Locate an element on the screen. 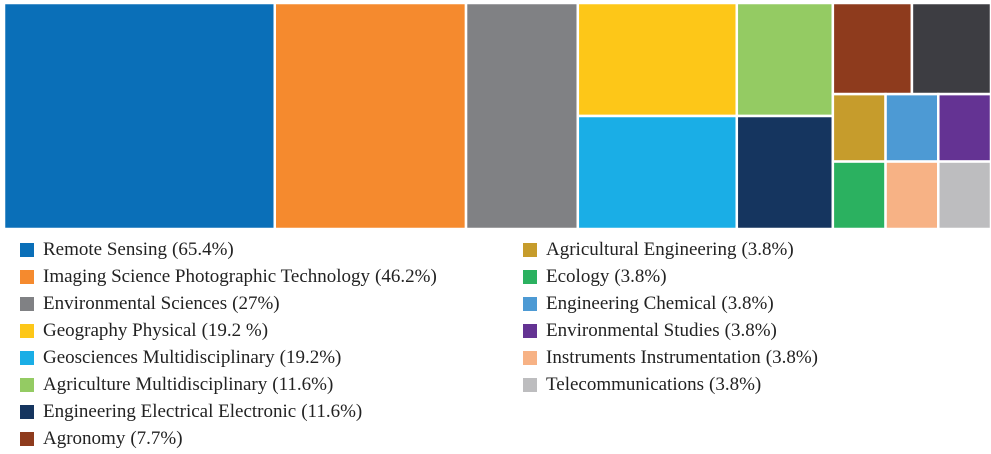  legend-label: Instruments Instrumentation (3.8%) is located at coordinates (682, 357).